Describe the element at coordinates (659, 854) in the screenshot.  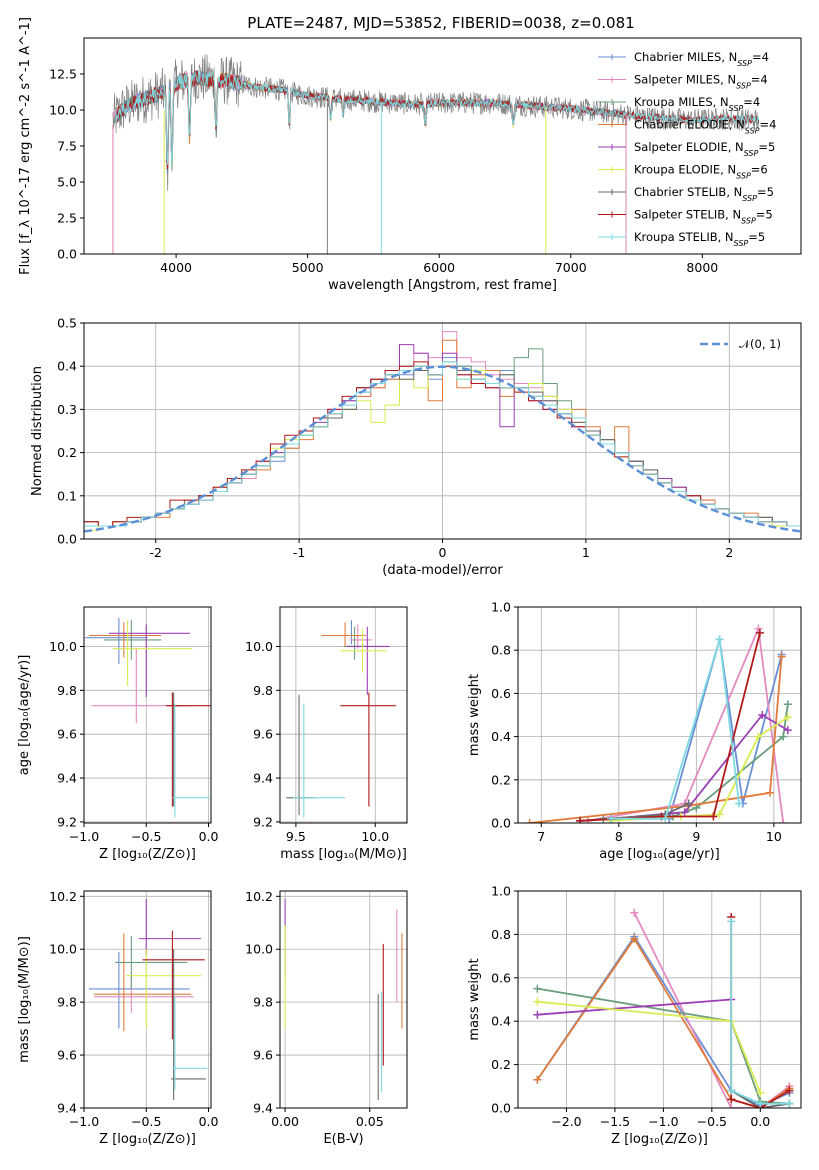
I see `x-axis-label: age [log₁₀(age/yr)]` at that location.